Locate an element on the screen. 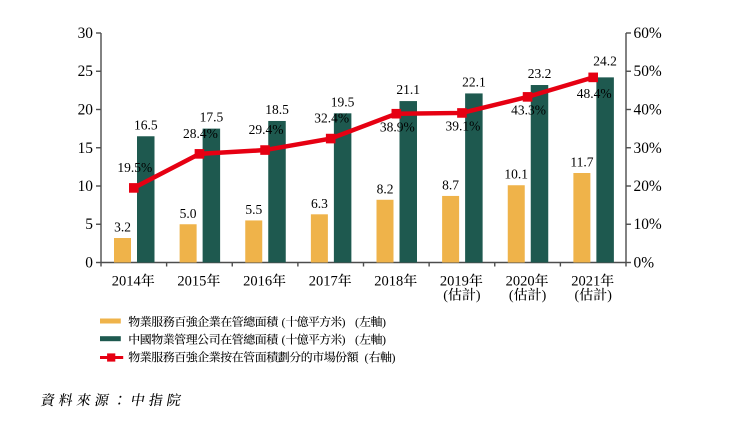  svg-text: 38.9% is located at coordinates (397, 127).